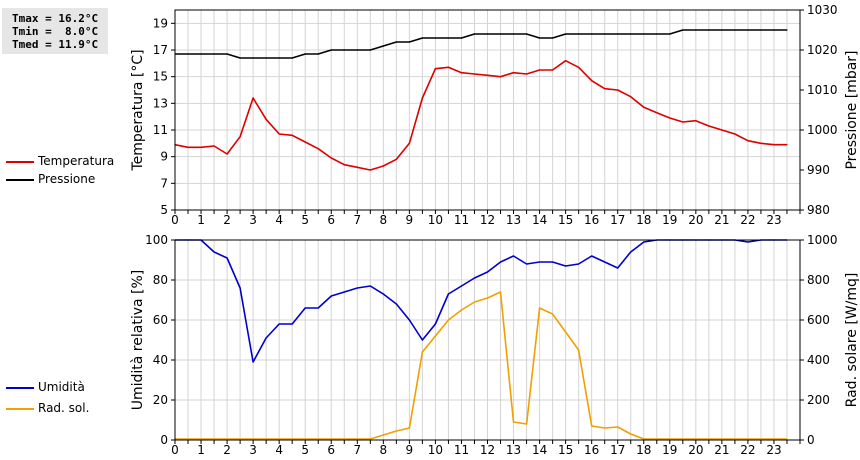 The width and height of the screenshot is (860, 460). Describe the element at coordinates (695, 220) in the screenshot. I see `chart1-x-tick-label: 20` at that location.